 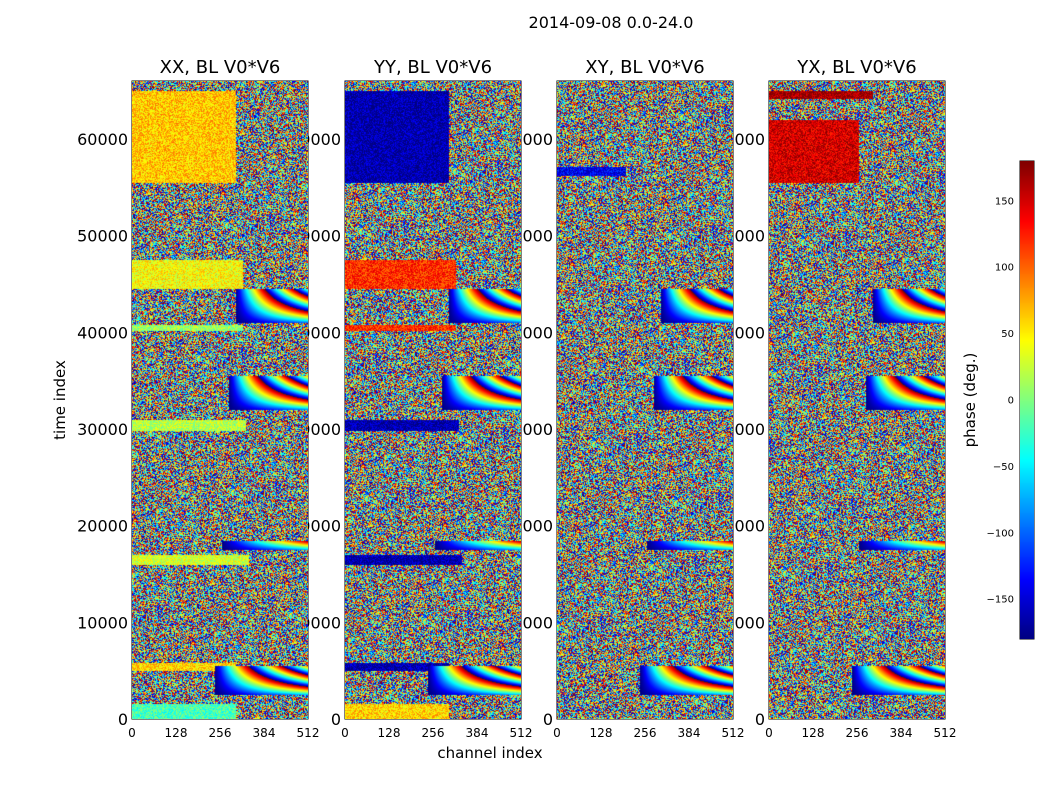 What do you see at coordinates (1000, 600) in the screenshot?
I see `colorbar-tick-label: −150` at bounding box center [1000, 600].